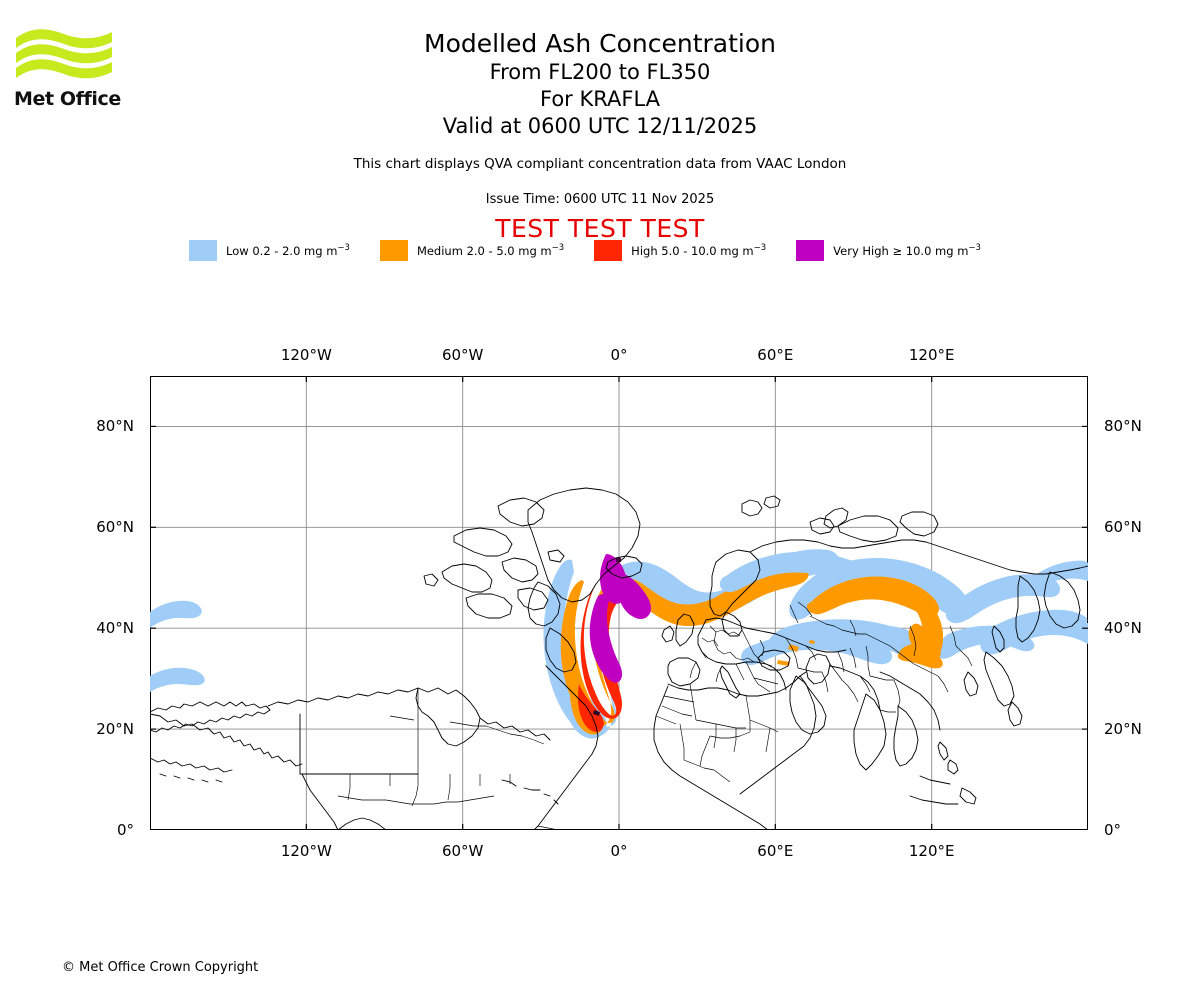  Describe the element at coordinates (907, 250) in the screenshot. I see `legend-very-high-label: Very High ≥ 10.0 mg m−3` at that location.